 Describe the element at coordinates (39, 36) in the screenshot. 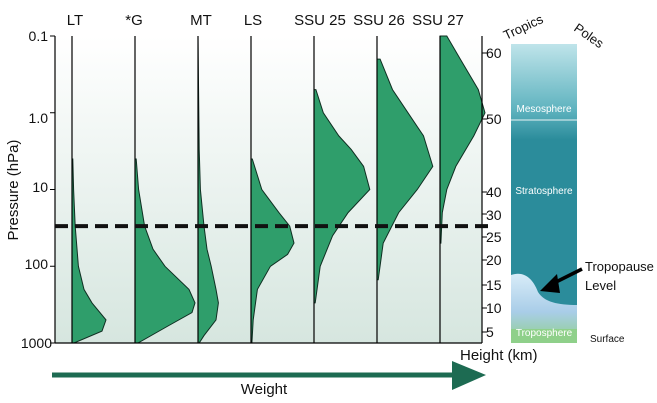

I see `pressure-tick-0.1: 0.1` at that location.